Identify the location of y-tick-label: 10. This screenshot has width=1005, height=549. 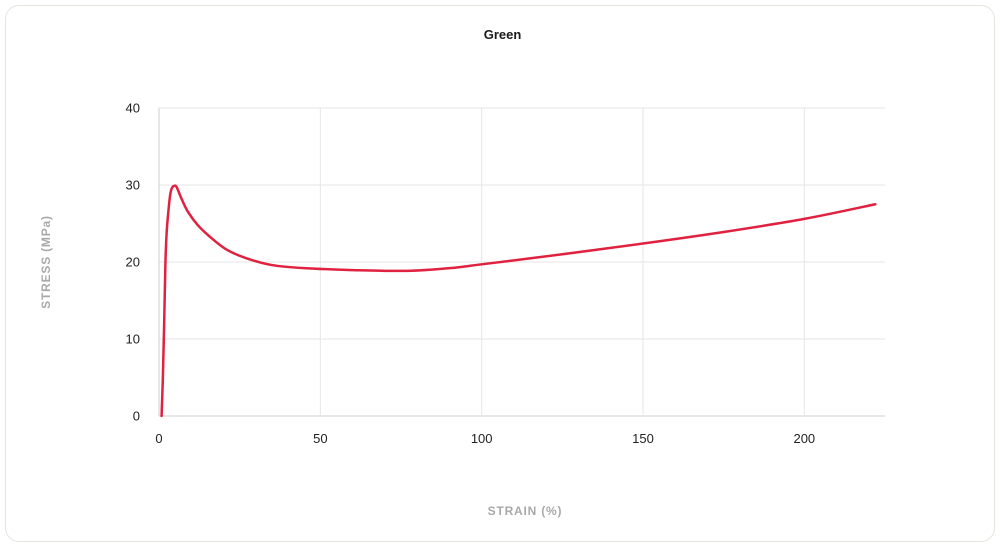
(133, 339).